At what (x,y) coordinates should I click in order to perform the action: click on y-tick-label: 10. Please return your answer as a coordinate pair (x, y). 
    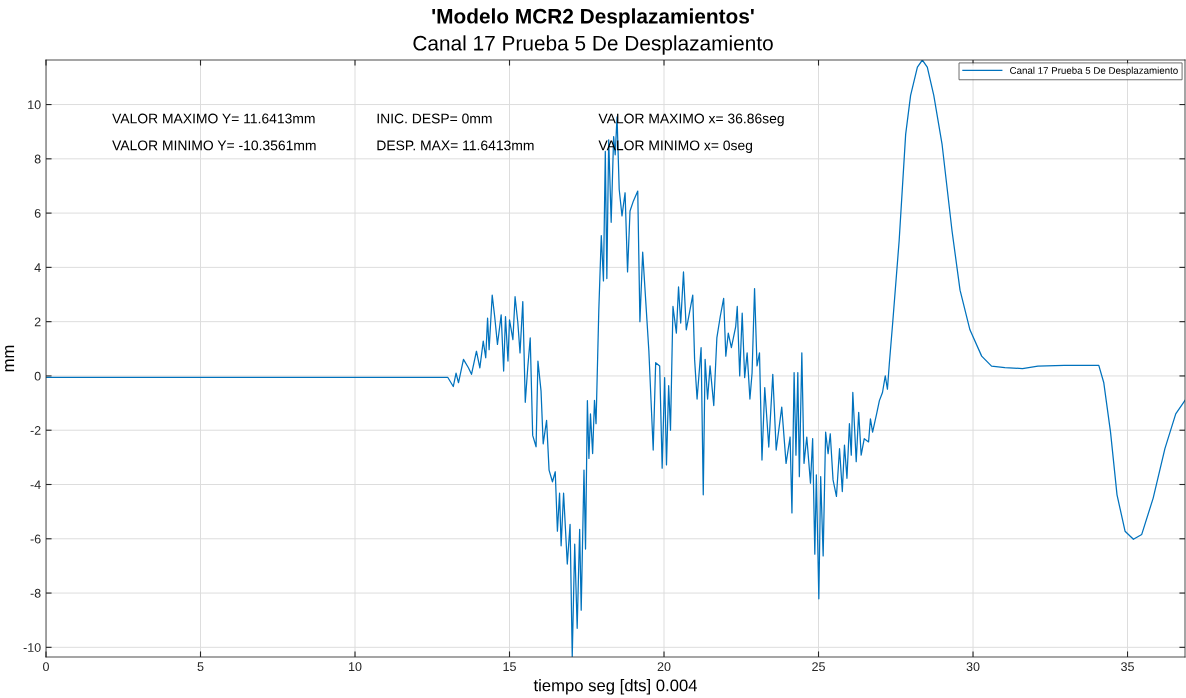
    Looking at the image, I should click on (34, 105).